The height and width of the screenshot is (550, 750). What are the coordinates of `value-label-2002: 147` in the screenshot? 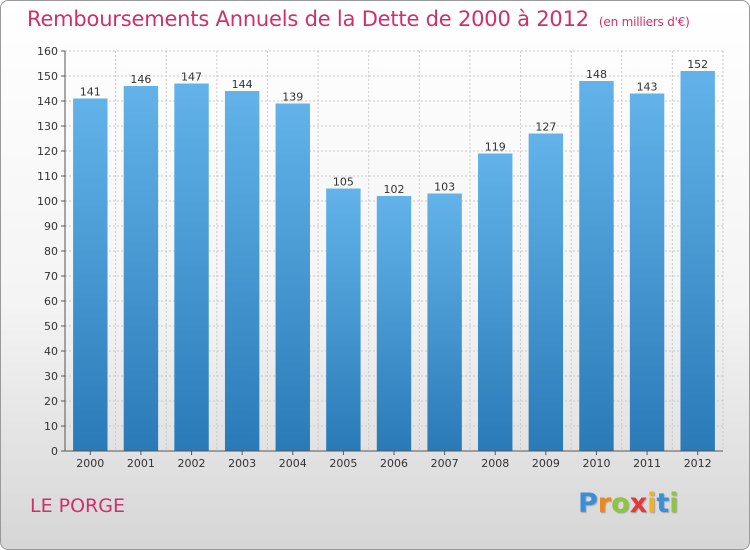 It's located at (191, 77).